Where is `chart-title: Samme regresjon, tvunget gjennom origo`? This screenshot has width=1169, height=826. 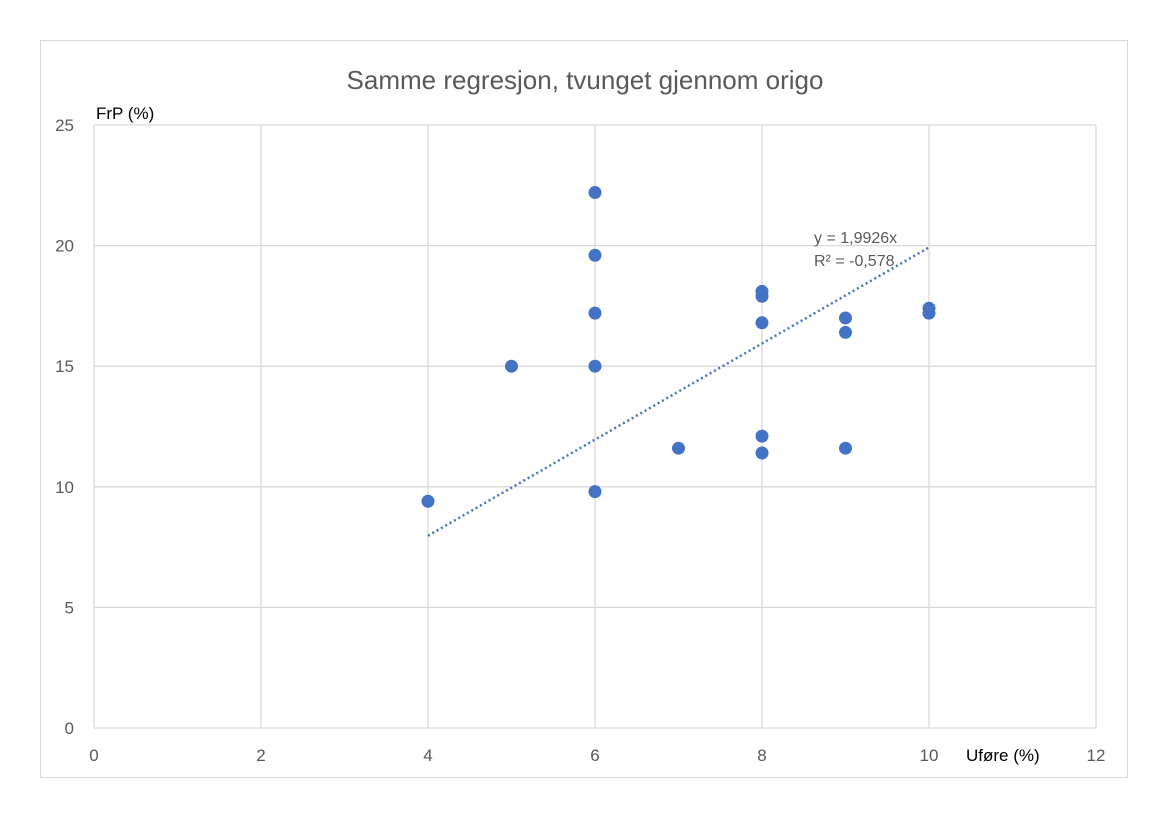
chart-title: Samme regresjon, tvunget gjennom origo is located at coordinates (585, 80).